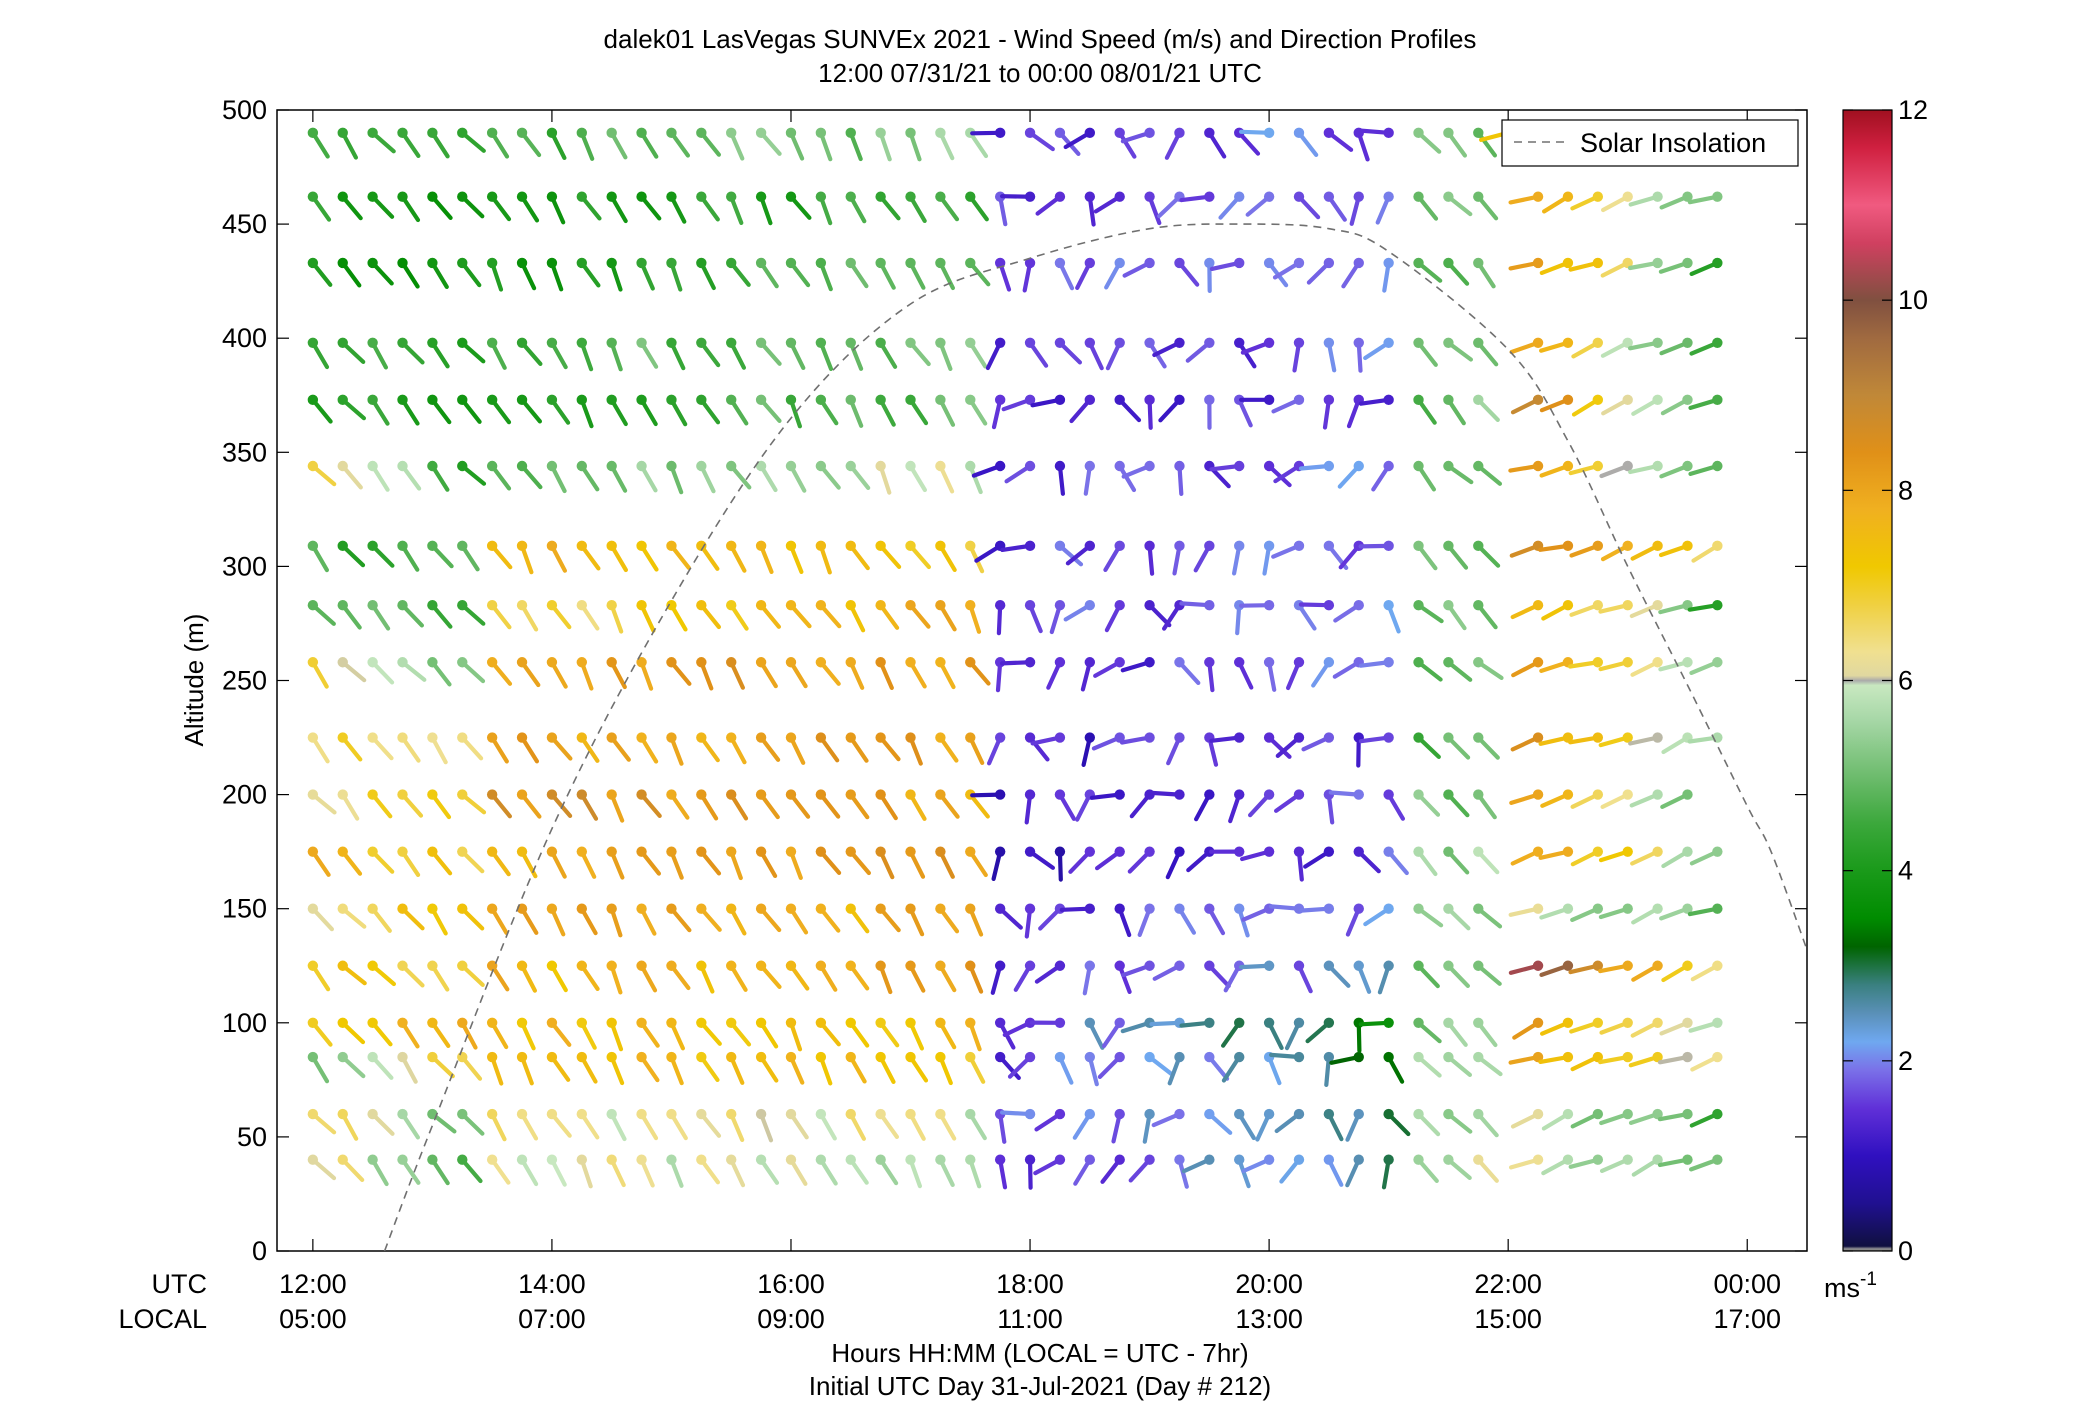  What do you see at coordinates (1040, 73) in the screenshot?
I see `chart-subtitle: 12:00 07/31/21 to 00:00 08/01/21 UTC` at bounding box center [1040, 73].